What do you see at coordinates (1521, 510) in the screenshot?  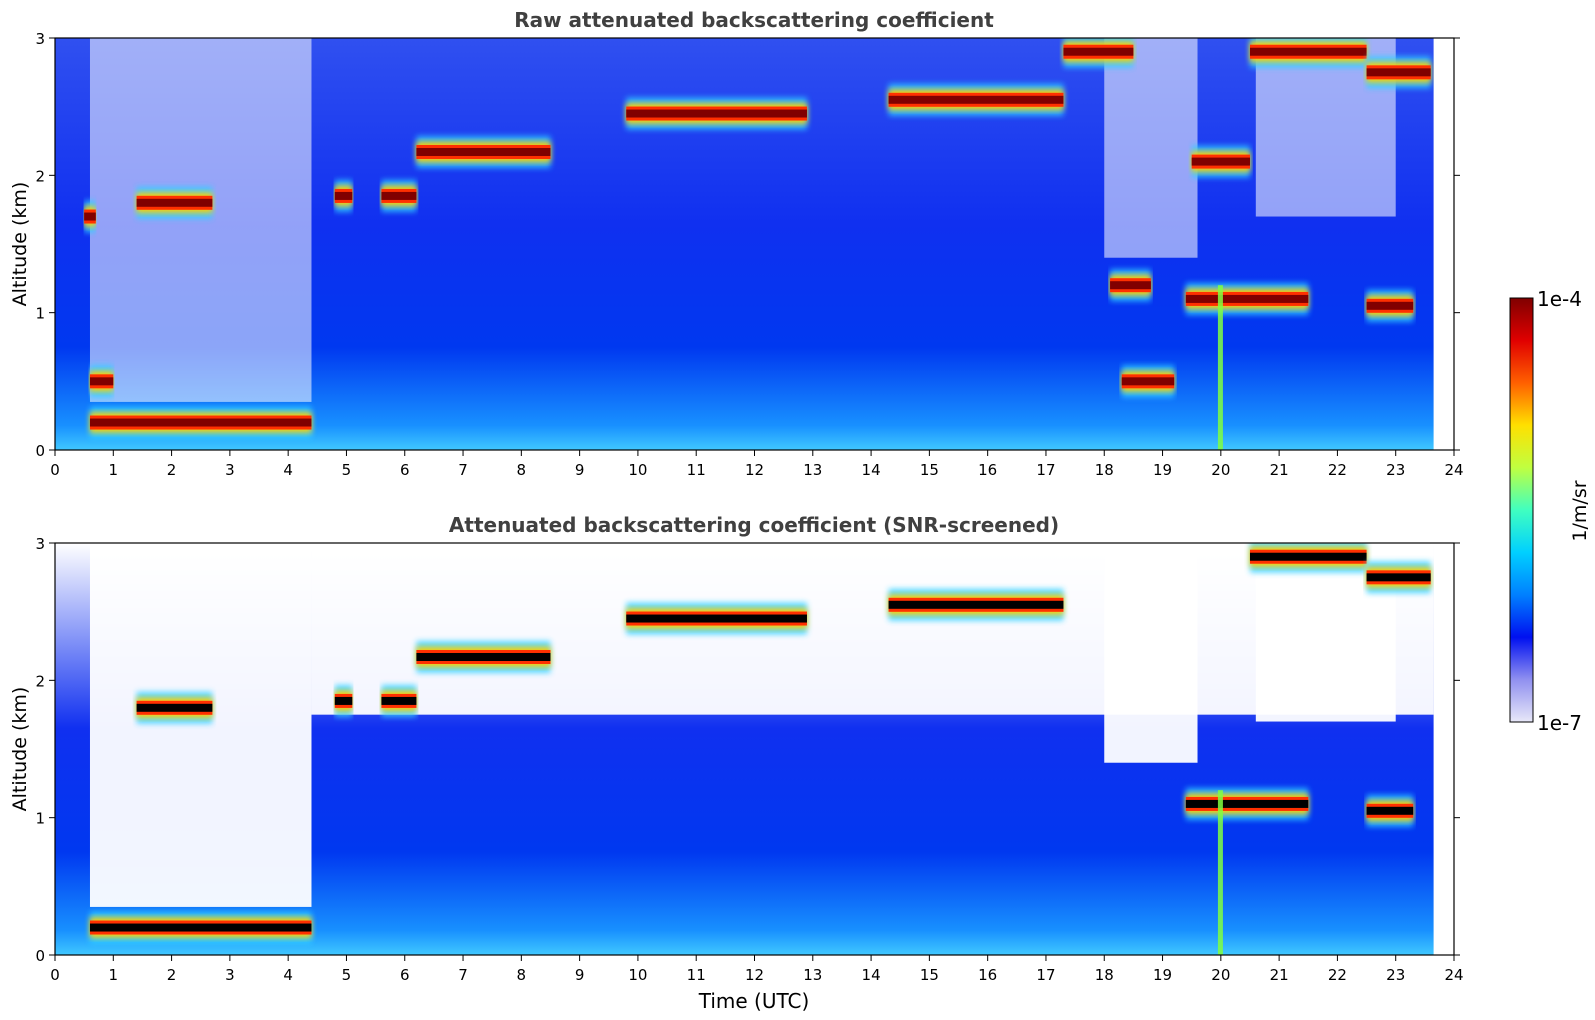 I see `colorbar-gradient` at bounding box center [1521, 510].